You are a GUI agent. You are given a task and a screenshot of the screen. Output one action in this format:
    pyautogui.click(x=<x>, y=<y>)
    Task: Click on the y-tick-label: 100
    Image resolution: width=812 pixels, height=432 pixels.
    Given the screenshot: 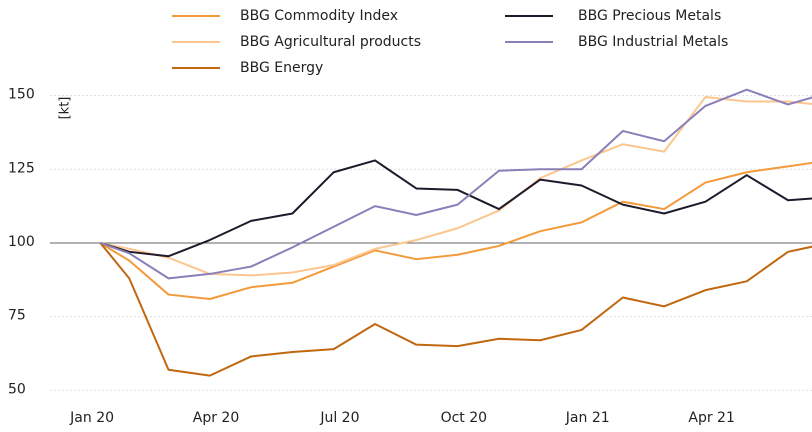 What is the action you would take?
    pyautogui.click(x=21, y=242)
    